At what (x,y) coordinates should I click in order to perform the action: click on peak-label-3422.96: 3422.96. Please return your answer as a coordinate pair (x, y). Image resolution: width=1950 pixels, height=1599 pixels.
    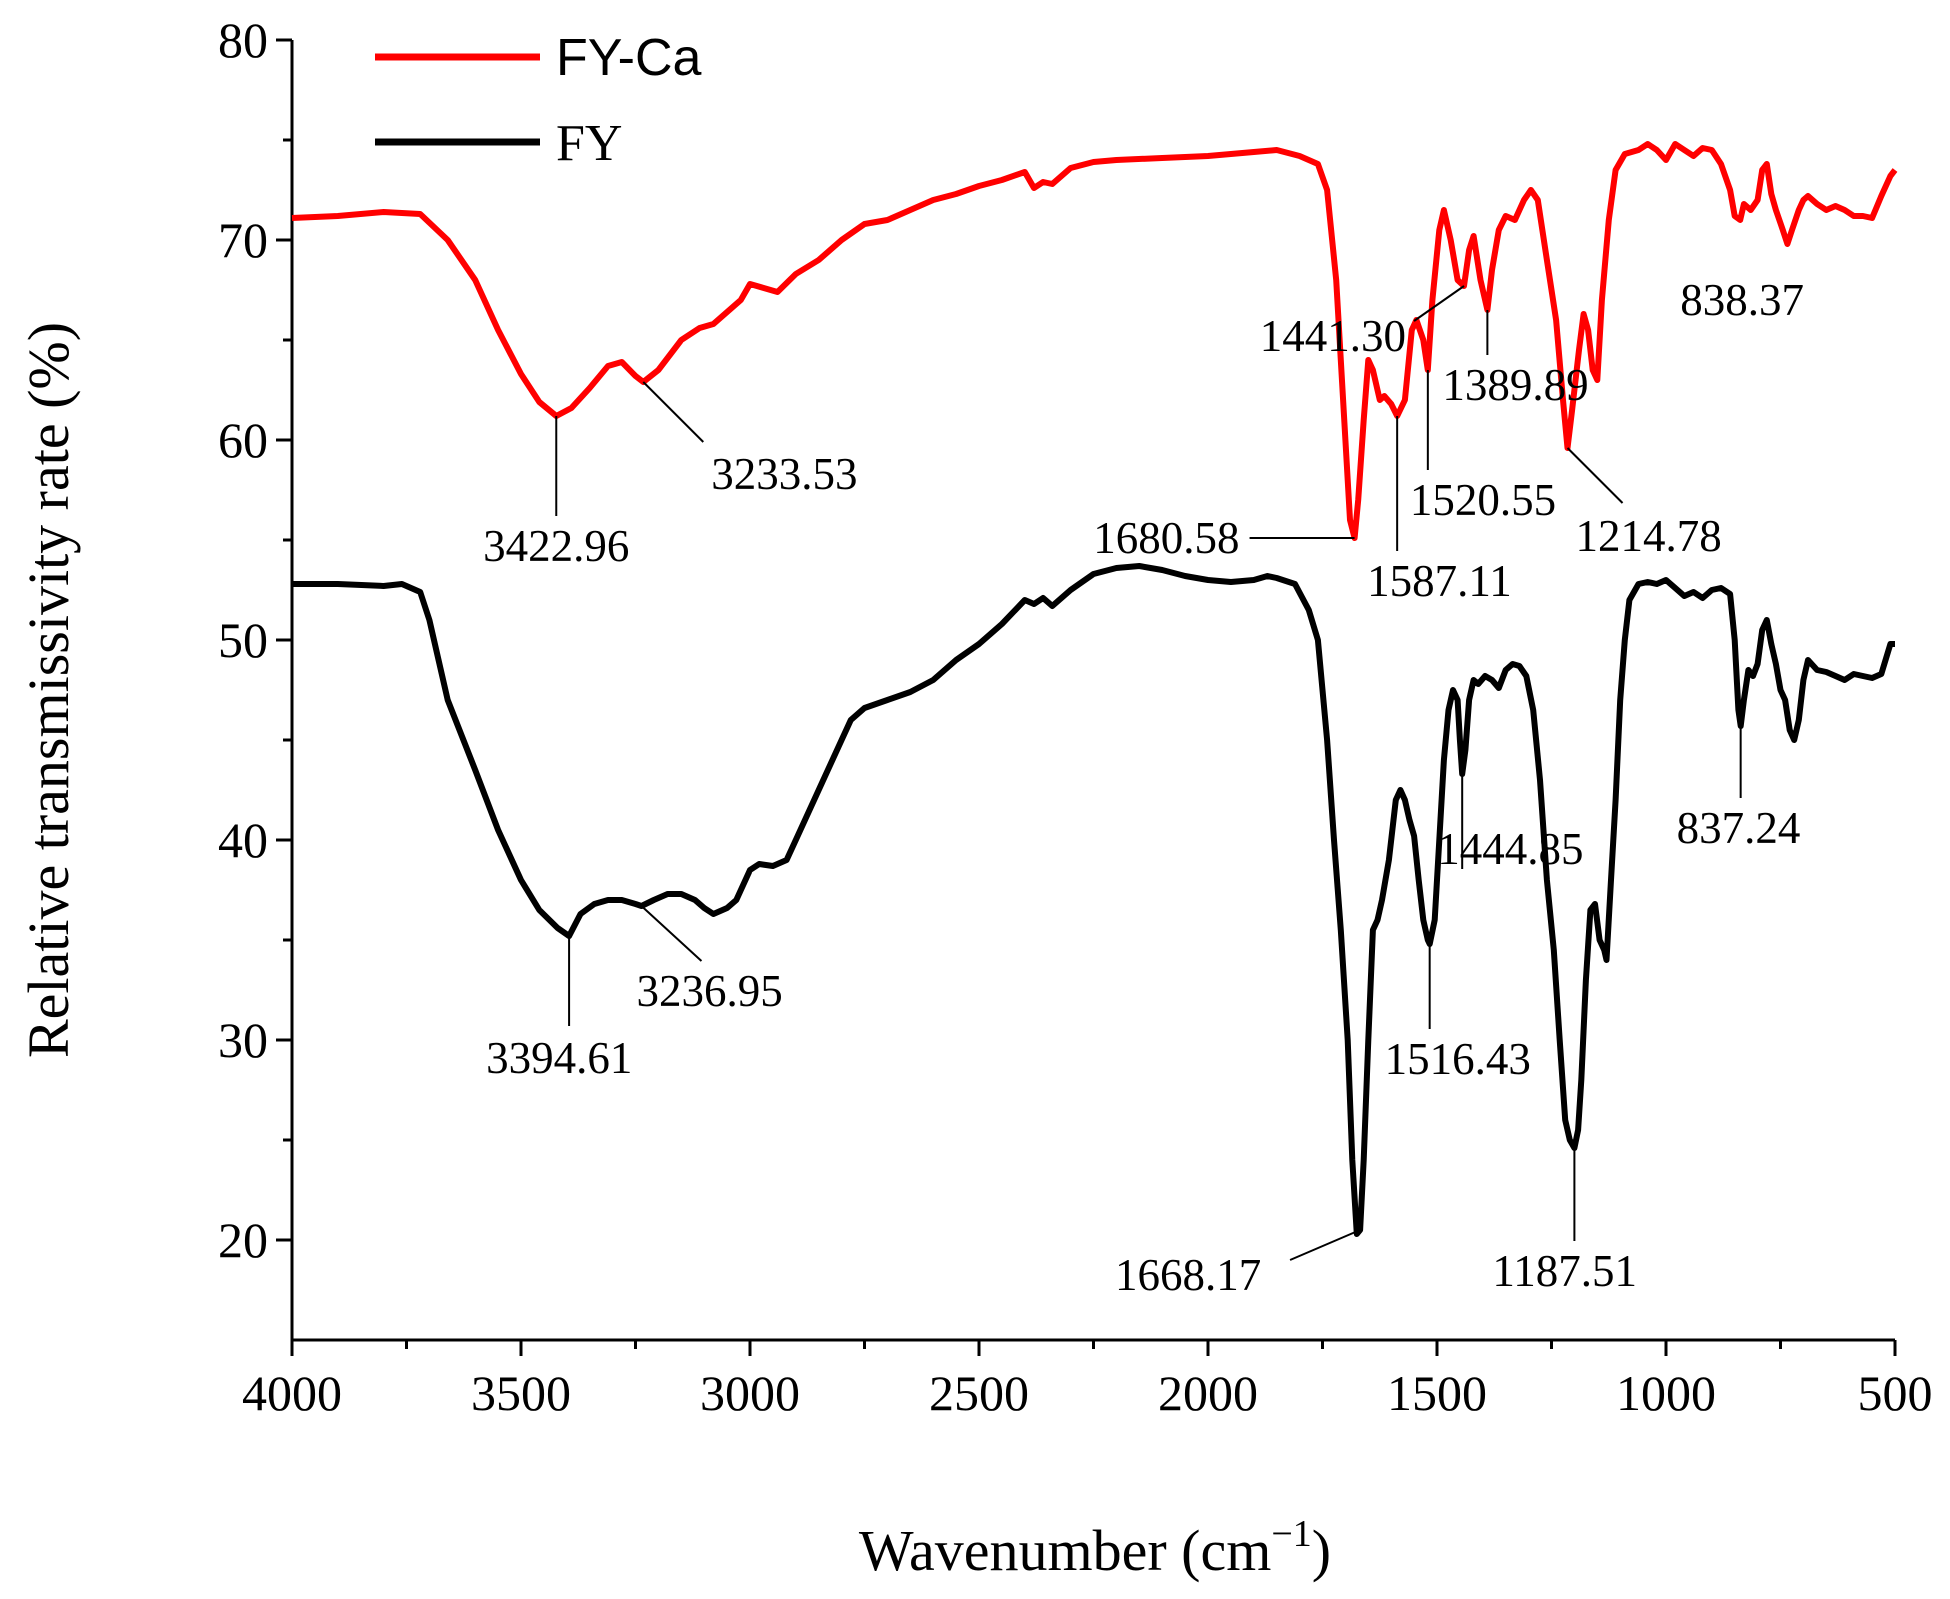
    Looking at the image, I should click on (556, 546).